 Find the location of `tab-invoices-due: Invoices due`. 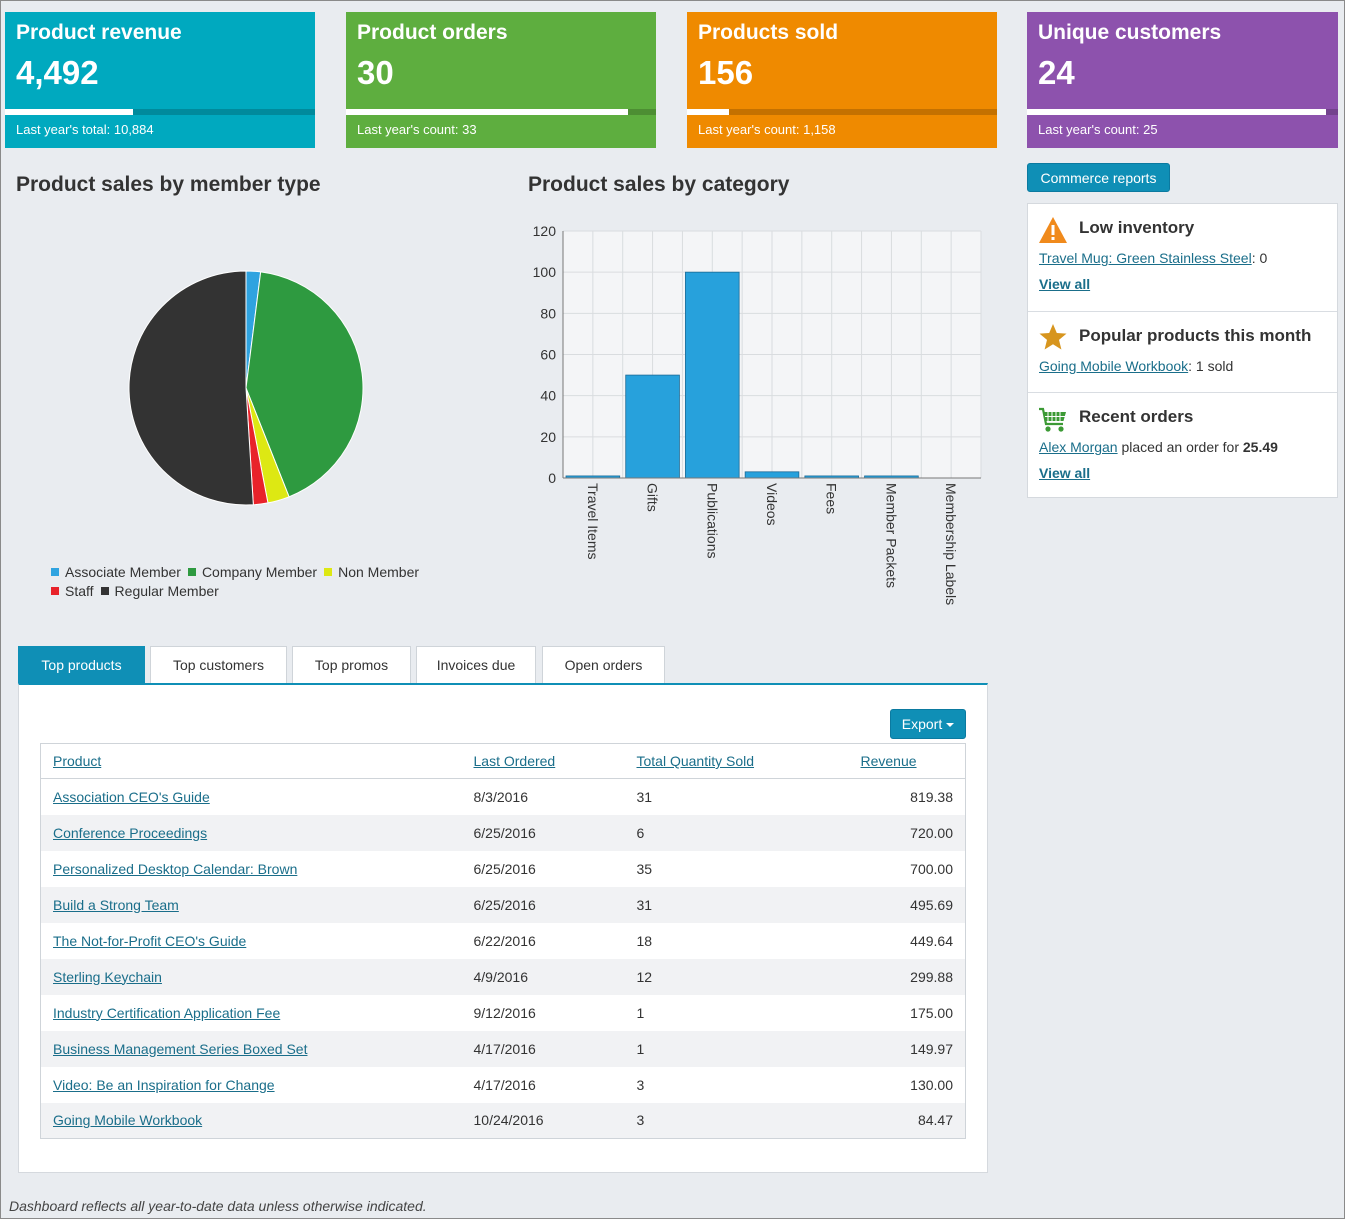

tab-invoices-due: Invoices due is located at coordinates (476, 665).